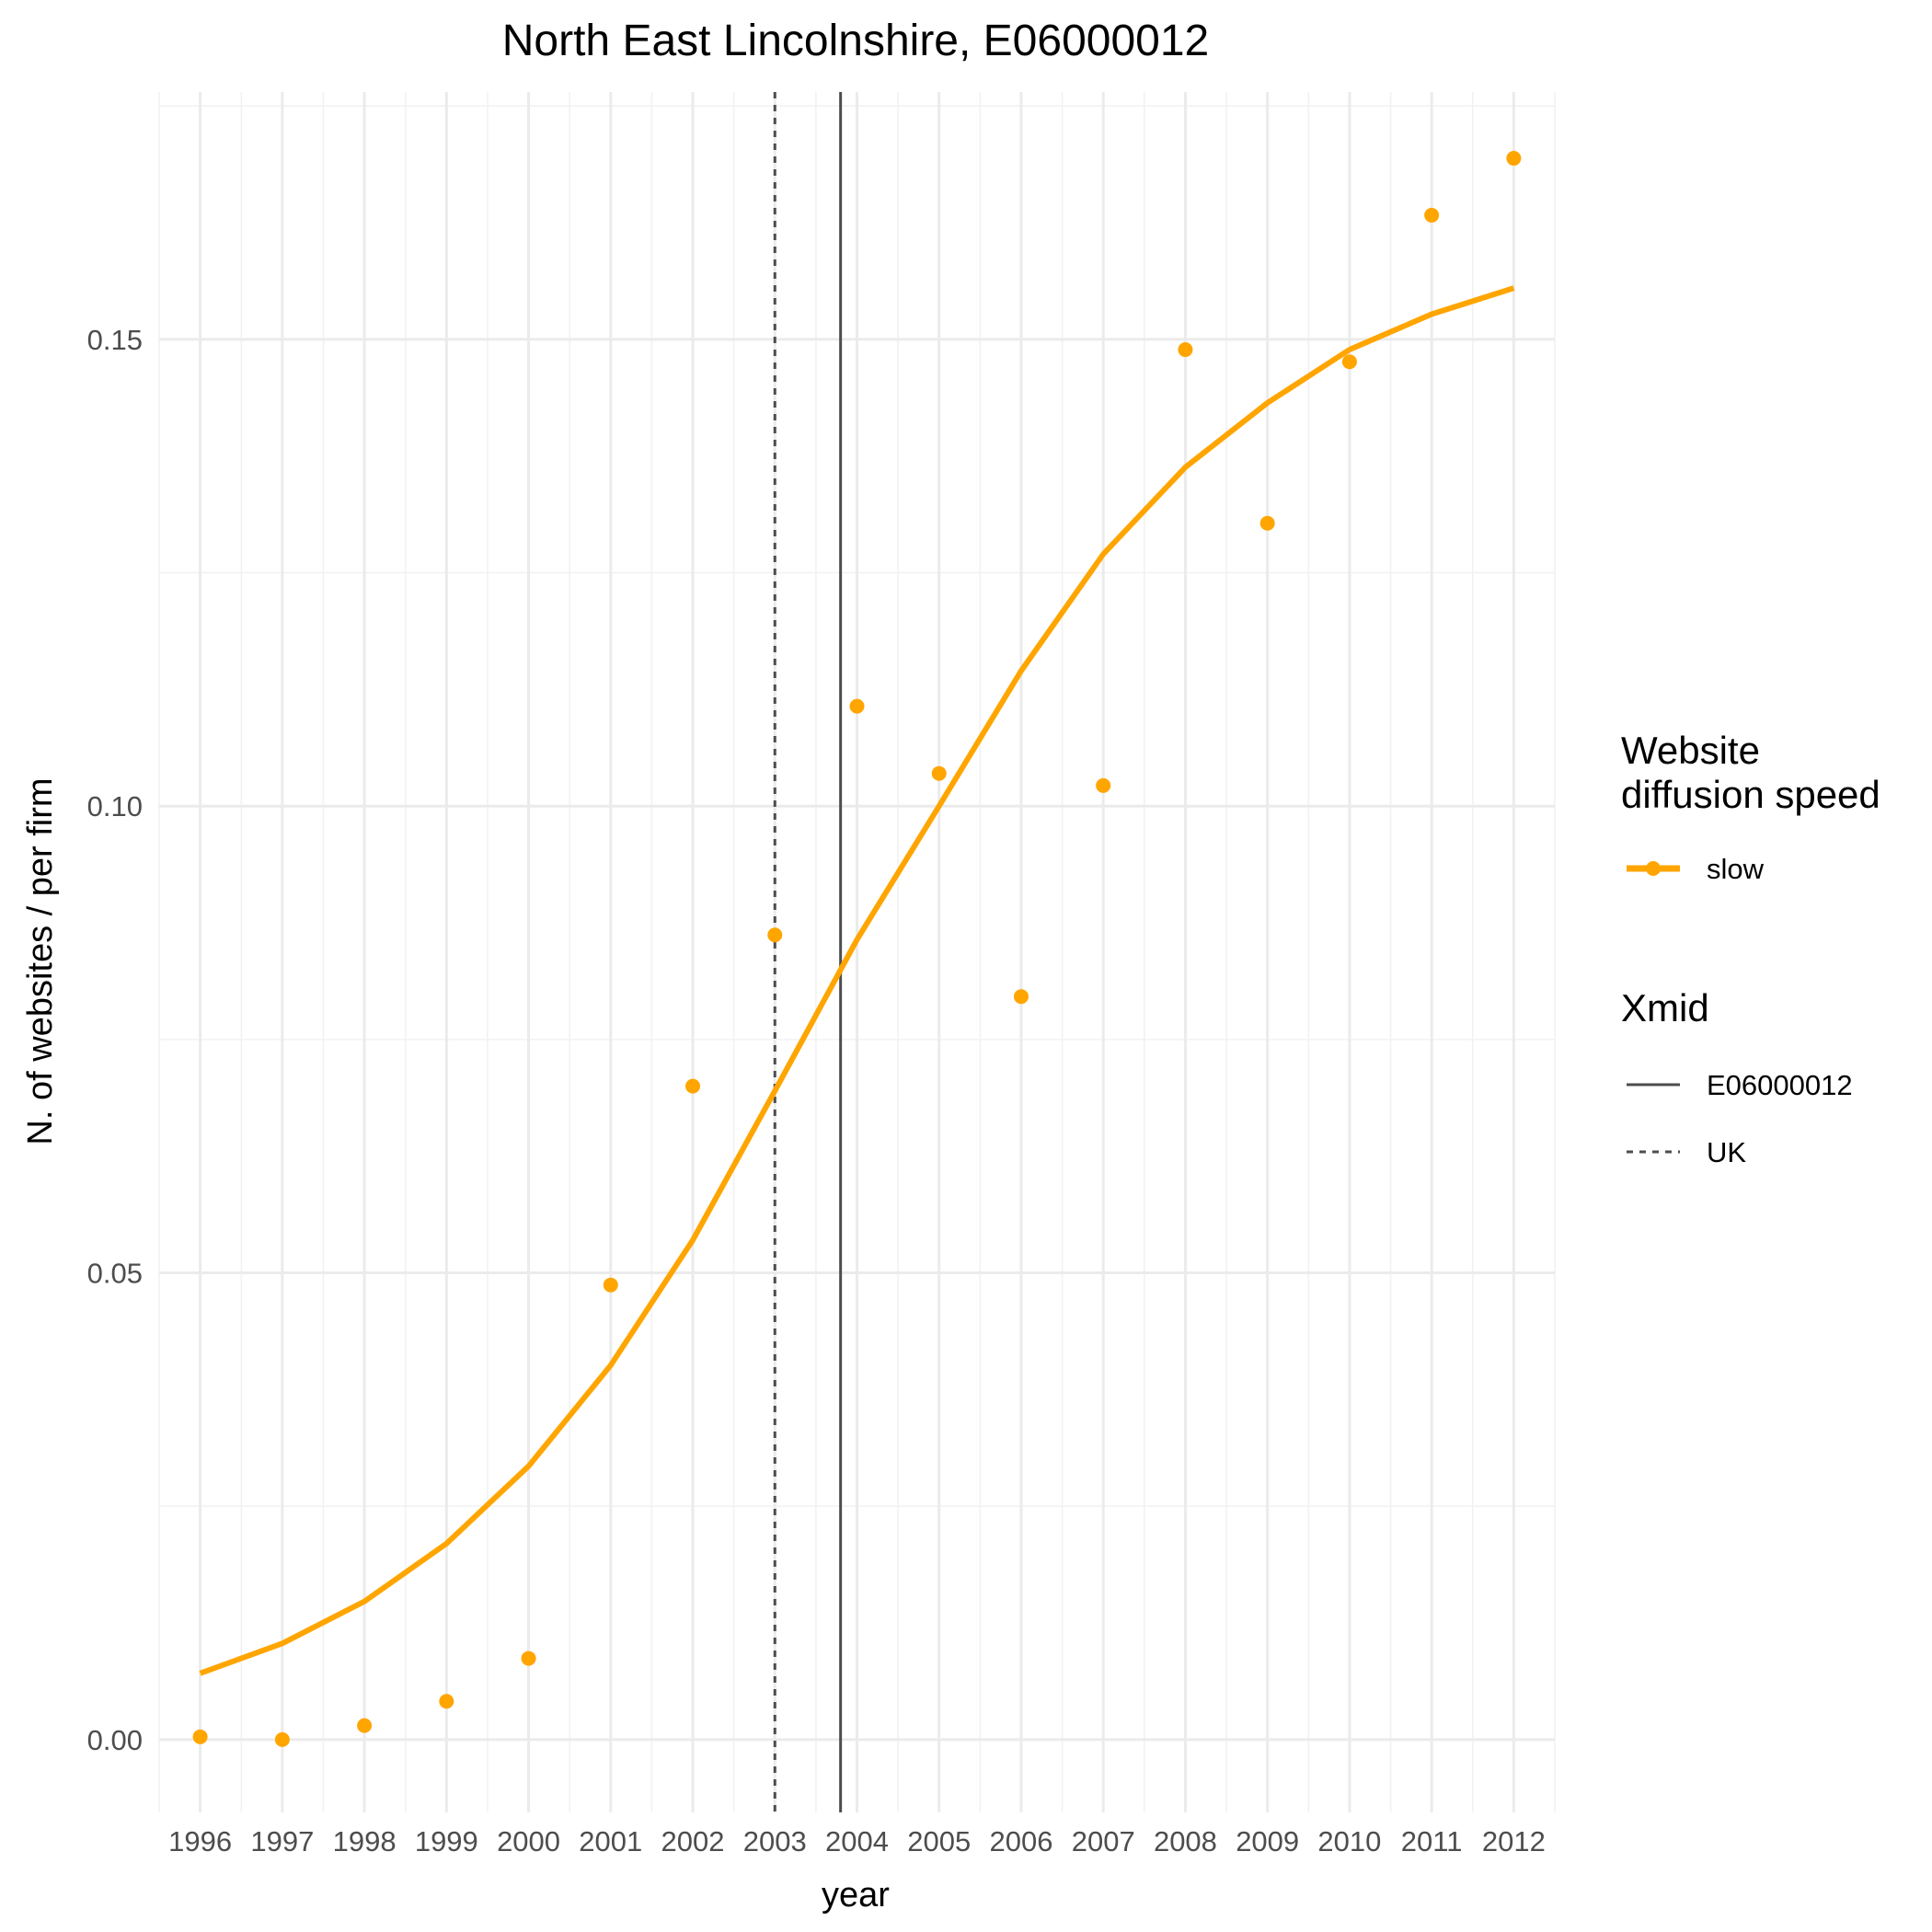 This screenshot has width=1932, height=1932. Describe the element at coordinates (446, 1841) in the screenshot. I see `x-tick-label: 1999` at that location.